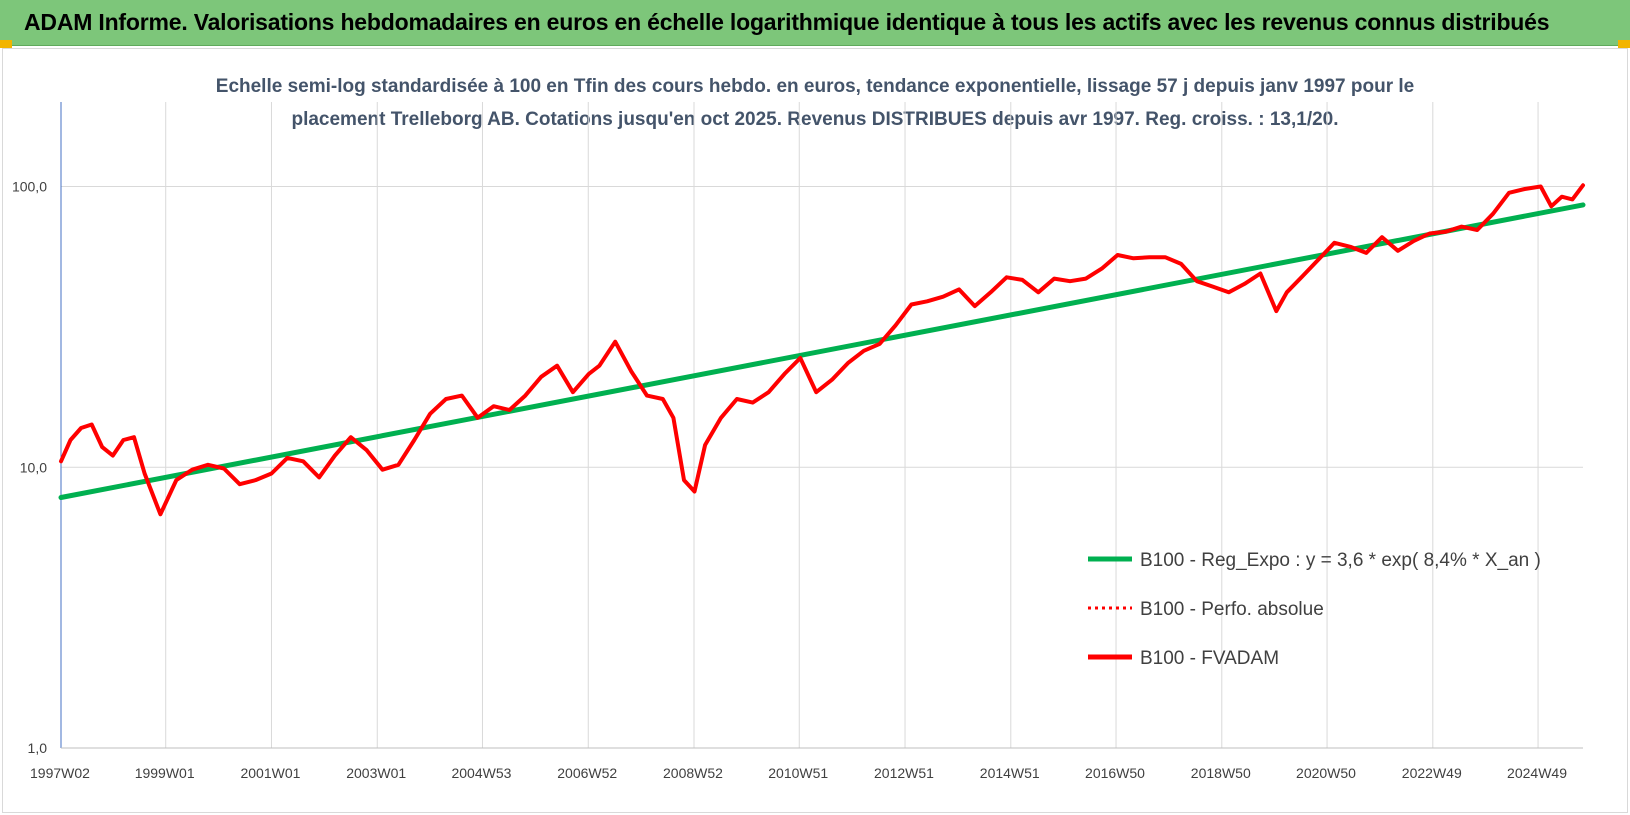  Describe the element at coordinates (1209, 658) in the screenshot. I see `legend-label-2: B100 - FVADAM` at that location.